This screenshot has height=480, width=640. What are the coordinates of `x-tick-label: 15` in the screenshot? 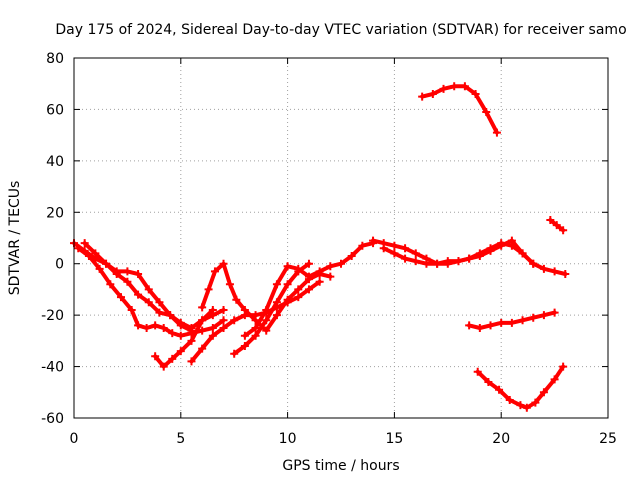 It's located at (394, 439).